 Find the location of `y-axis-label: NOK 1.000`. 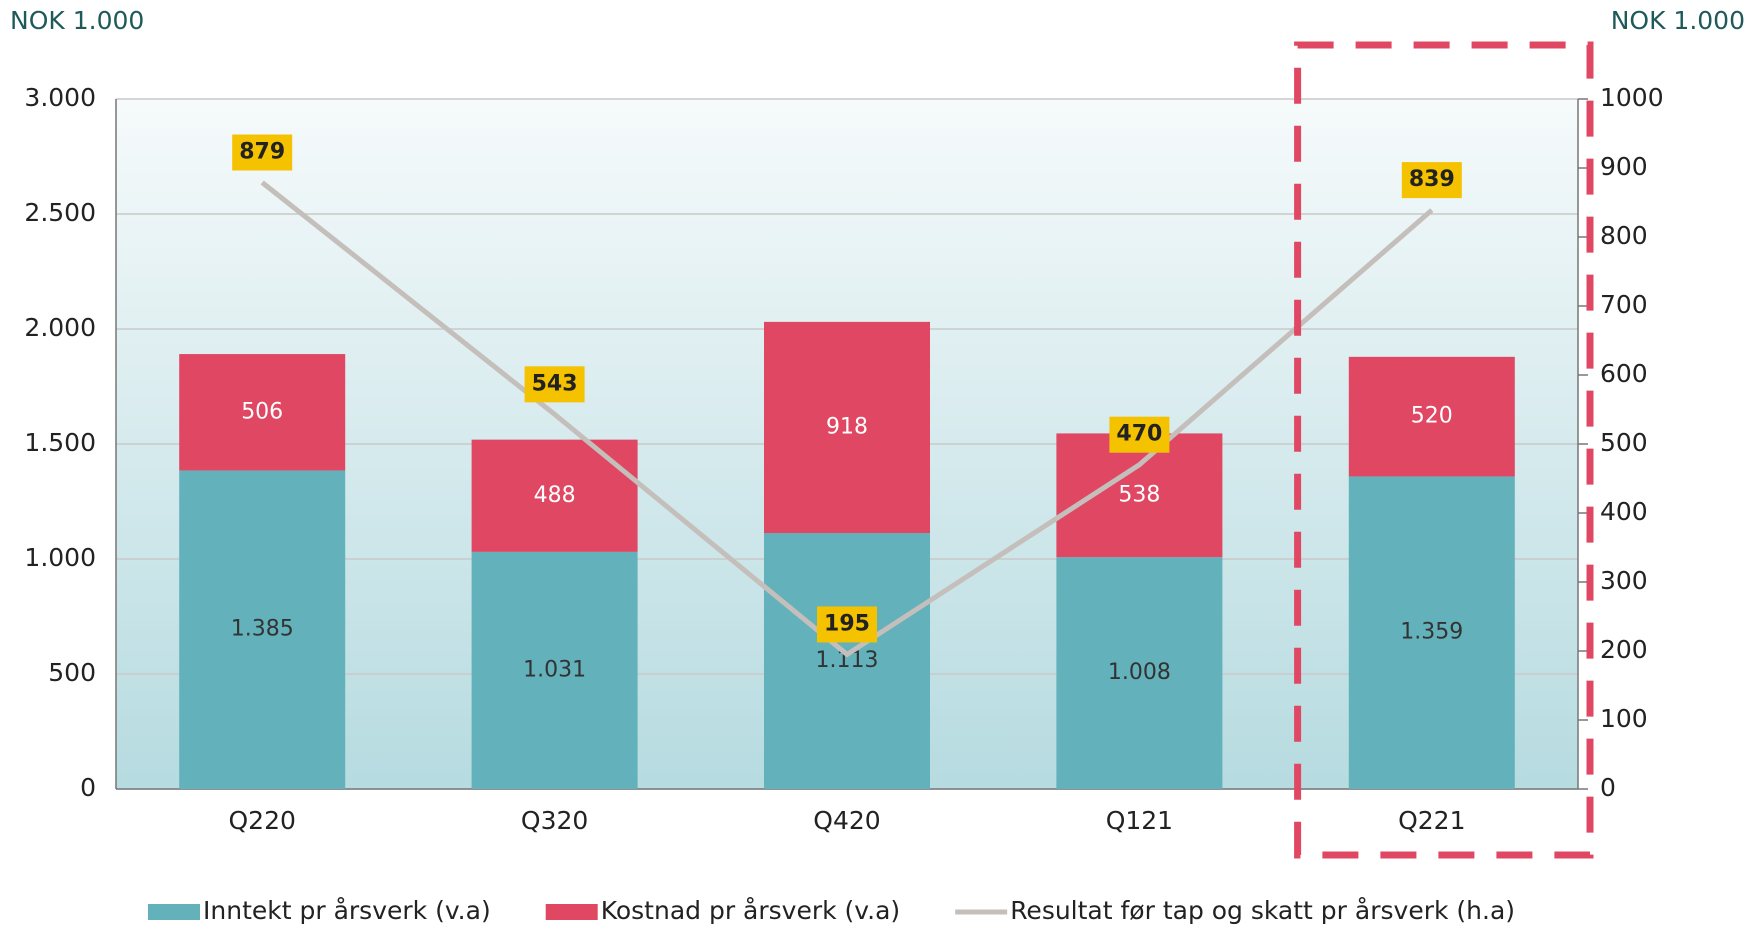

y-axis-label: NOK 1.000 is located at coordinates (77, 20).